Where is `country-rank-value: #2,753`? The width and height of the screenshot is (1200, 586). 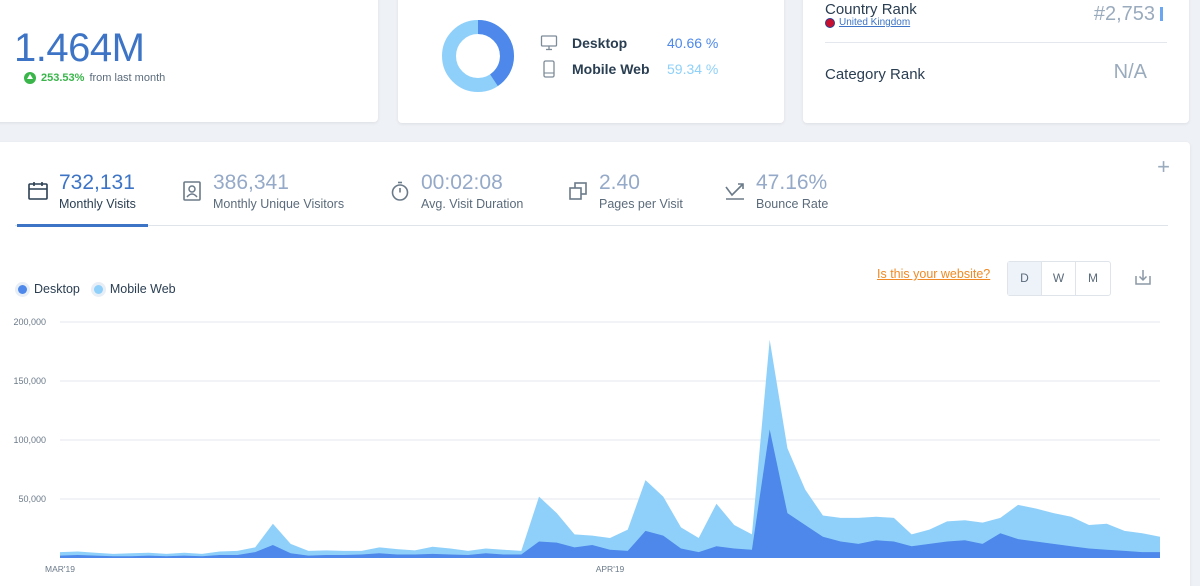
country-rank-value: #2,753 is located at coordinates (1124, 14).